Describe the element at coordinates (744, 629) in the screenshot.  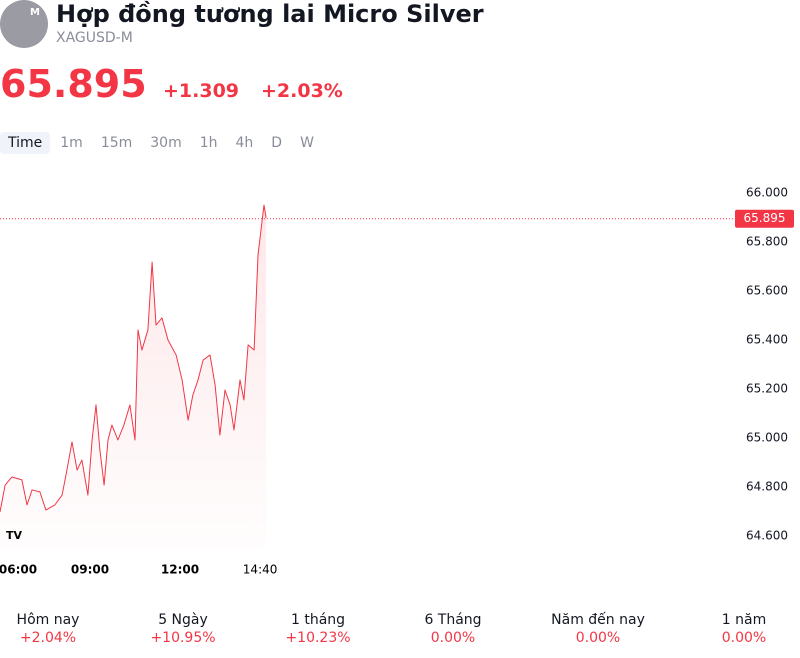
I see `performance-item: 1 năm 0.00%` at that location.